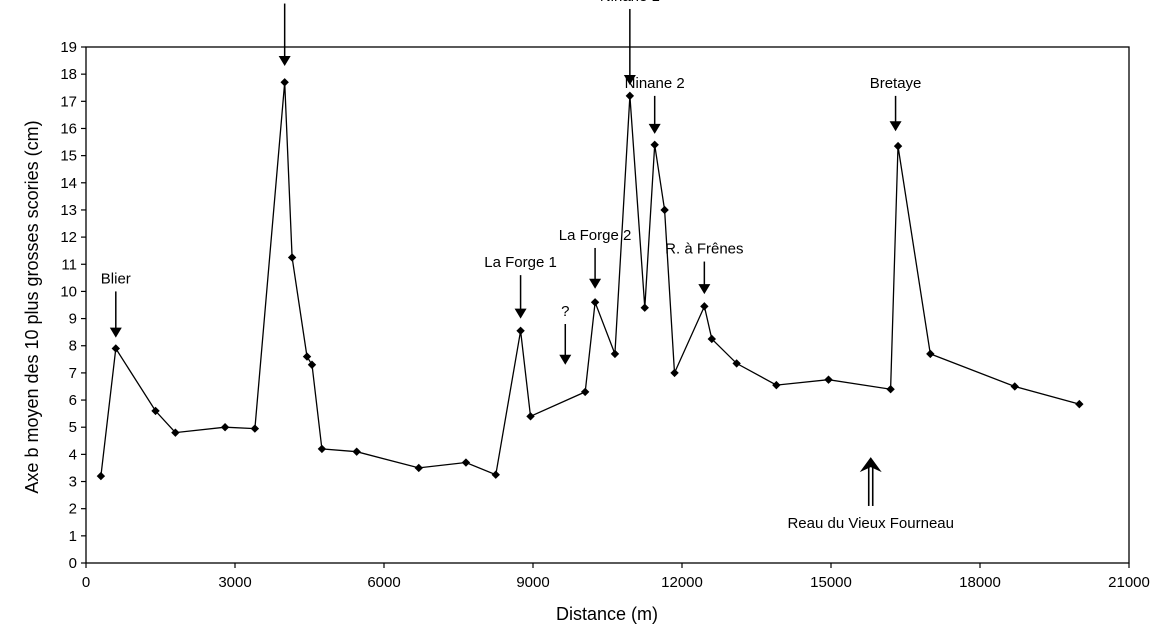 The image size is (1157, 631). What do you see at coordinates (73, 563) in the screenshot?
I see `y-tick-label: 0` at bounding box center [73, 563].